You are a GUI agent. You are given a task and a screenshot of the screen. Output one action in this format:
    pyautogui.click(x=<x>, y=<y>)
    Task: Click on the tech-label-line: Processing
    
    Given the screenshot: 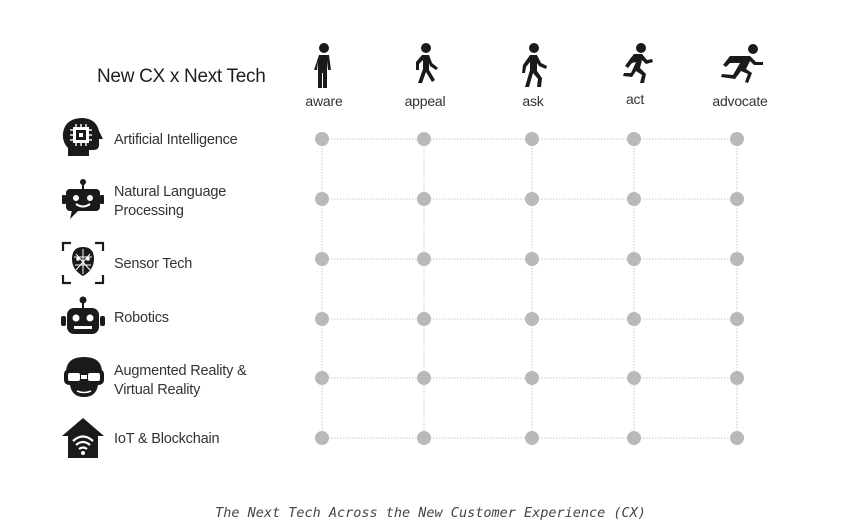 What is the action you would take?
    pyautogui.click(x=149, y=211)
    